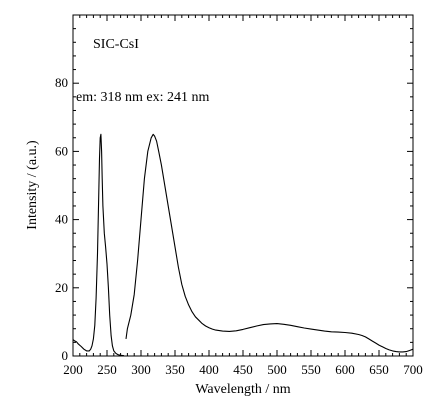 Image resolution: width=441 pixels, height=411 pixels. What do you see at coordinates (141, 369) in the screenshot?
I see `x-tick-label: 300` at bounding box center [141, 369].